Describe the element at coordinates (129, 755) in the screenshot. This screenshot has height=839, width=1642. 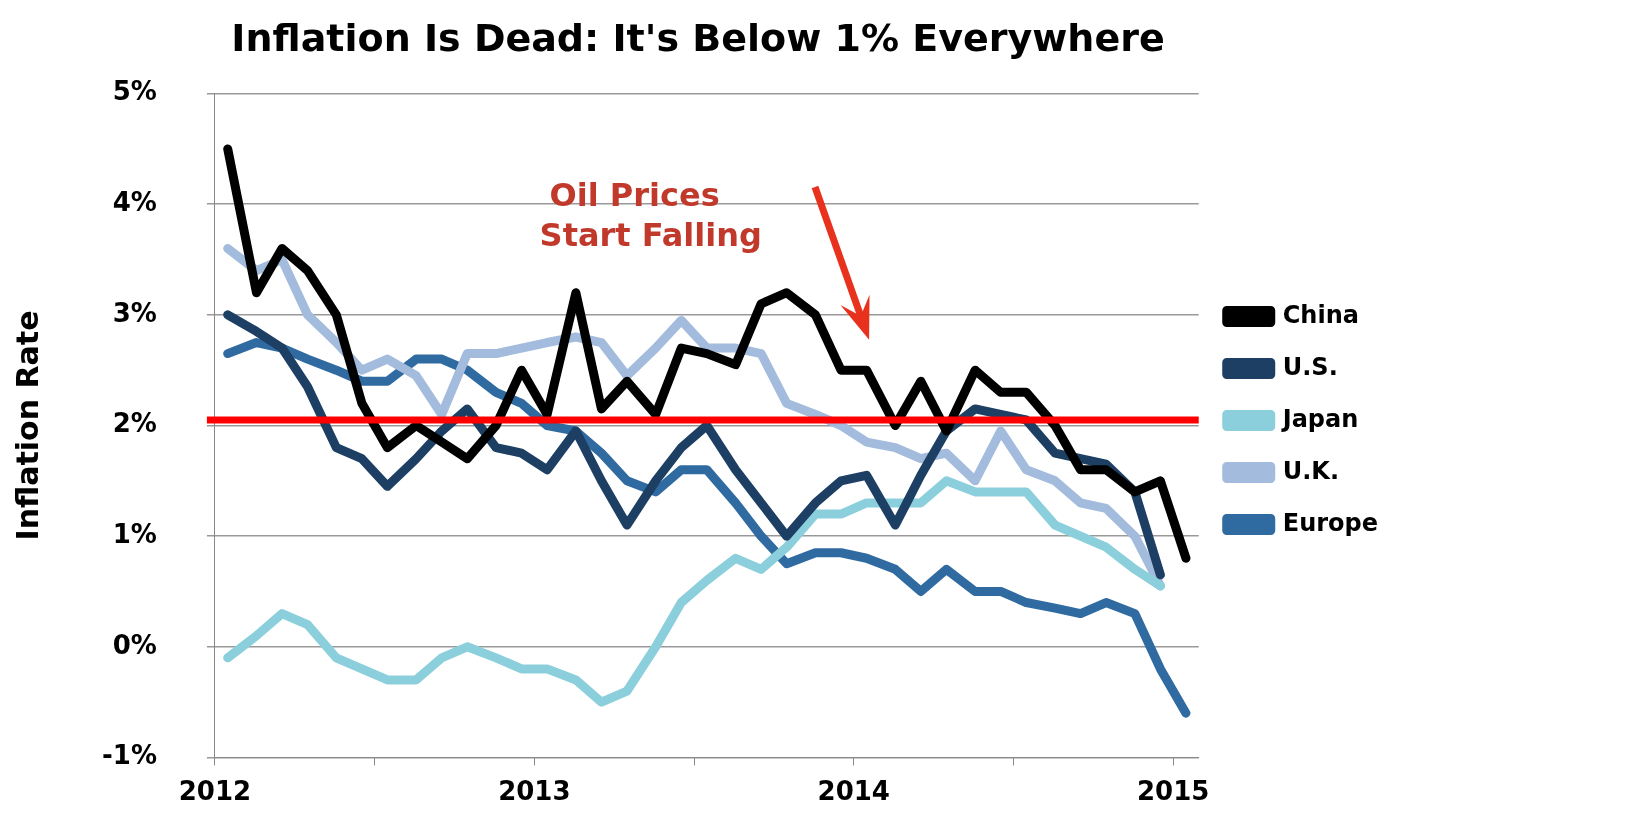
I see `y-tick-label: -1%` at that location.